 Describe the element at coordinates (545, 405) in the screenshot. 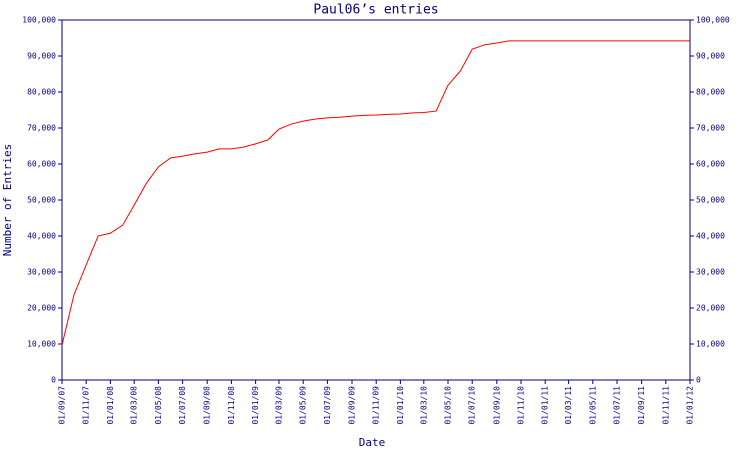

I see `x-tick-label: 01/01/11` at that location.